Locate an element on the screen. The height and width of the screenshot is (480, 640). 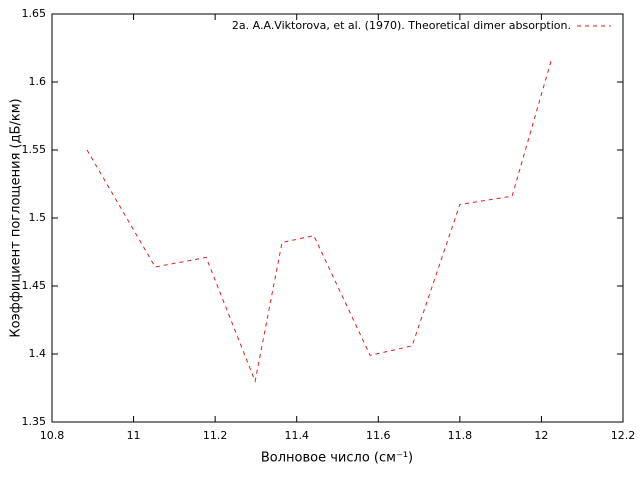
x-axis-label: Волновое число (см⁻¹) is located at coordinates (337, 458).